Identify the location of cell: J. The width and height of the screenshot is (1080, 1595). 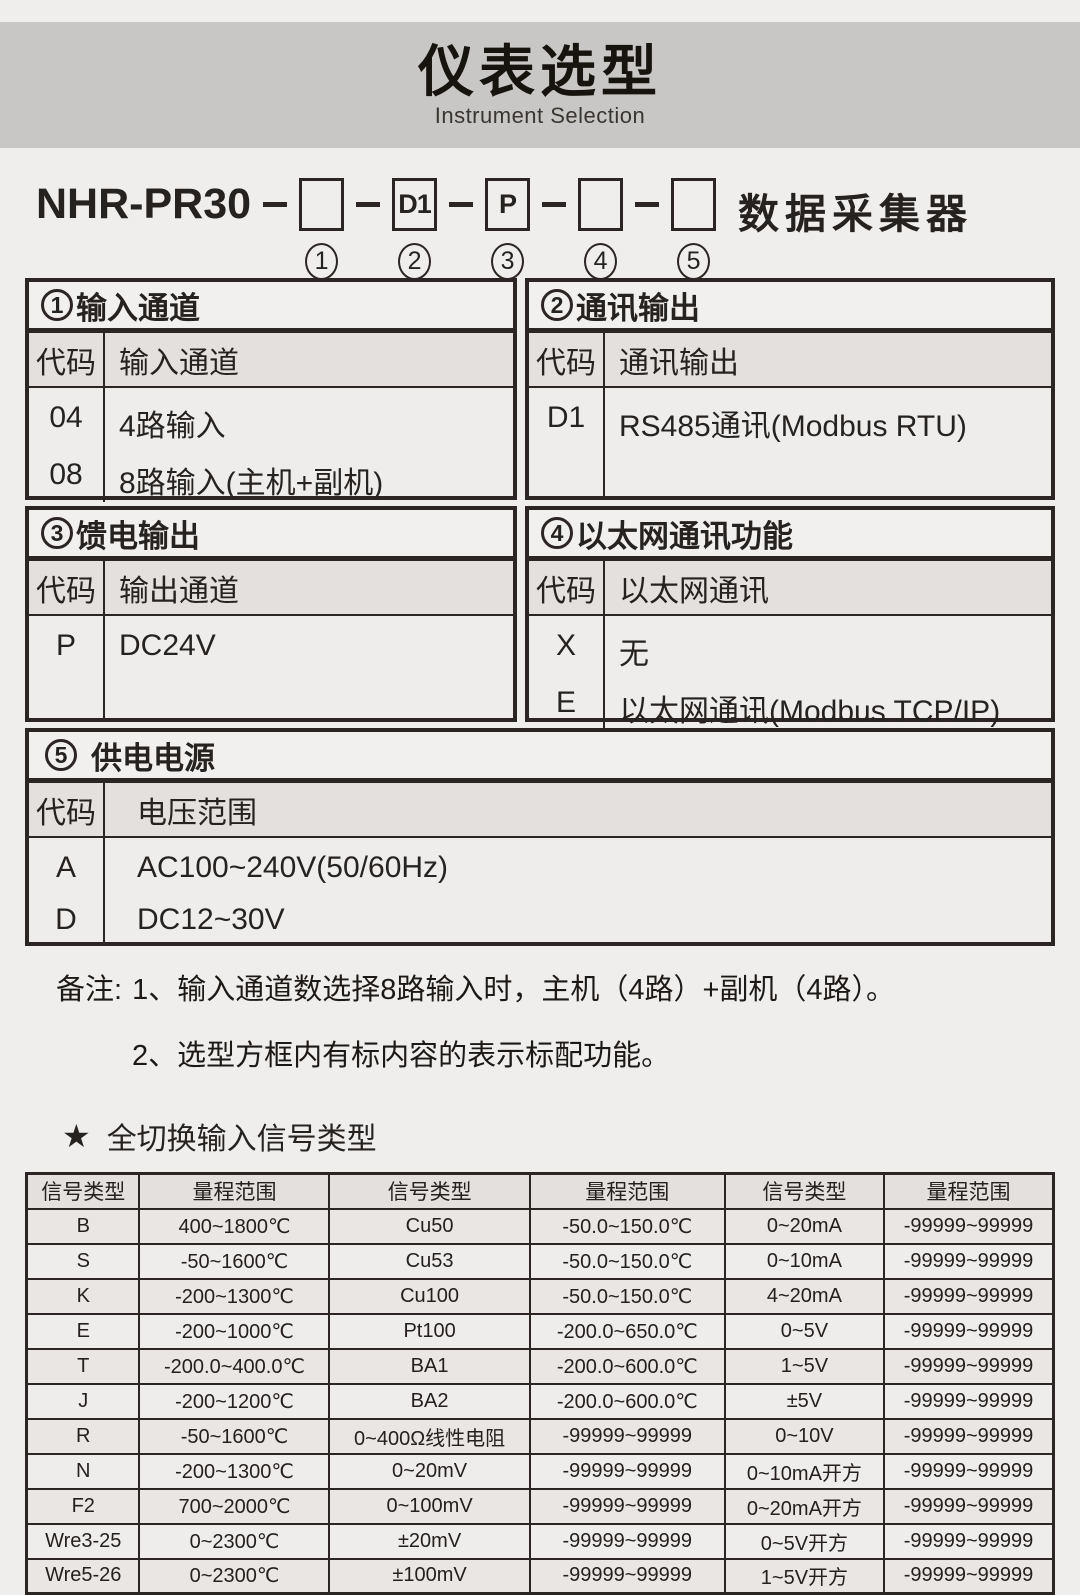
(83, 1401).